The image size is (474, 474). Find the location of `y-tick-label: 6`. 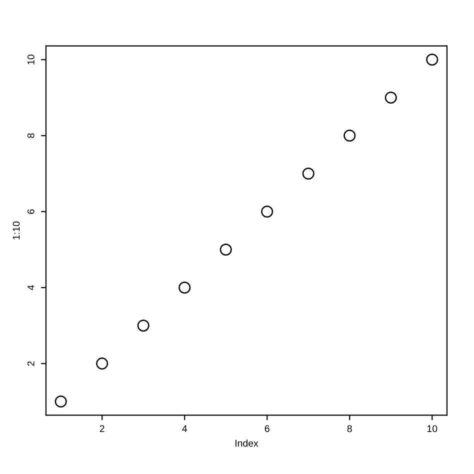

y-tick-label: 6 is located at coordinates (30, 211).